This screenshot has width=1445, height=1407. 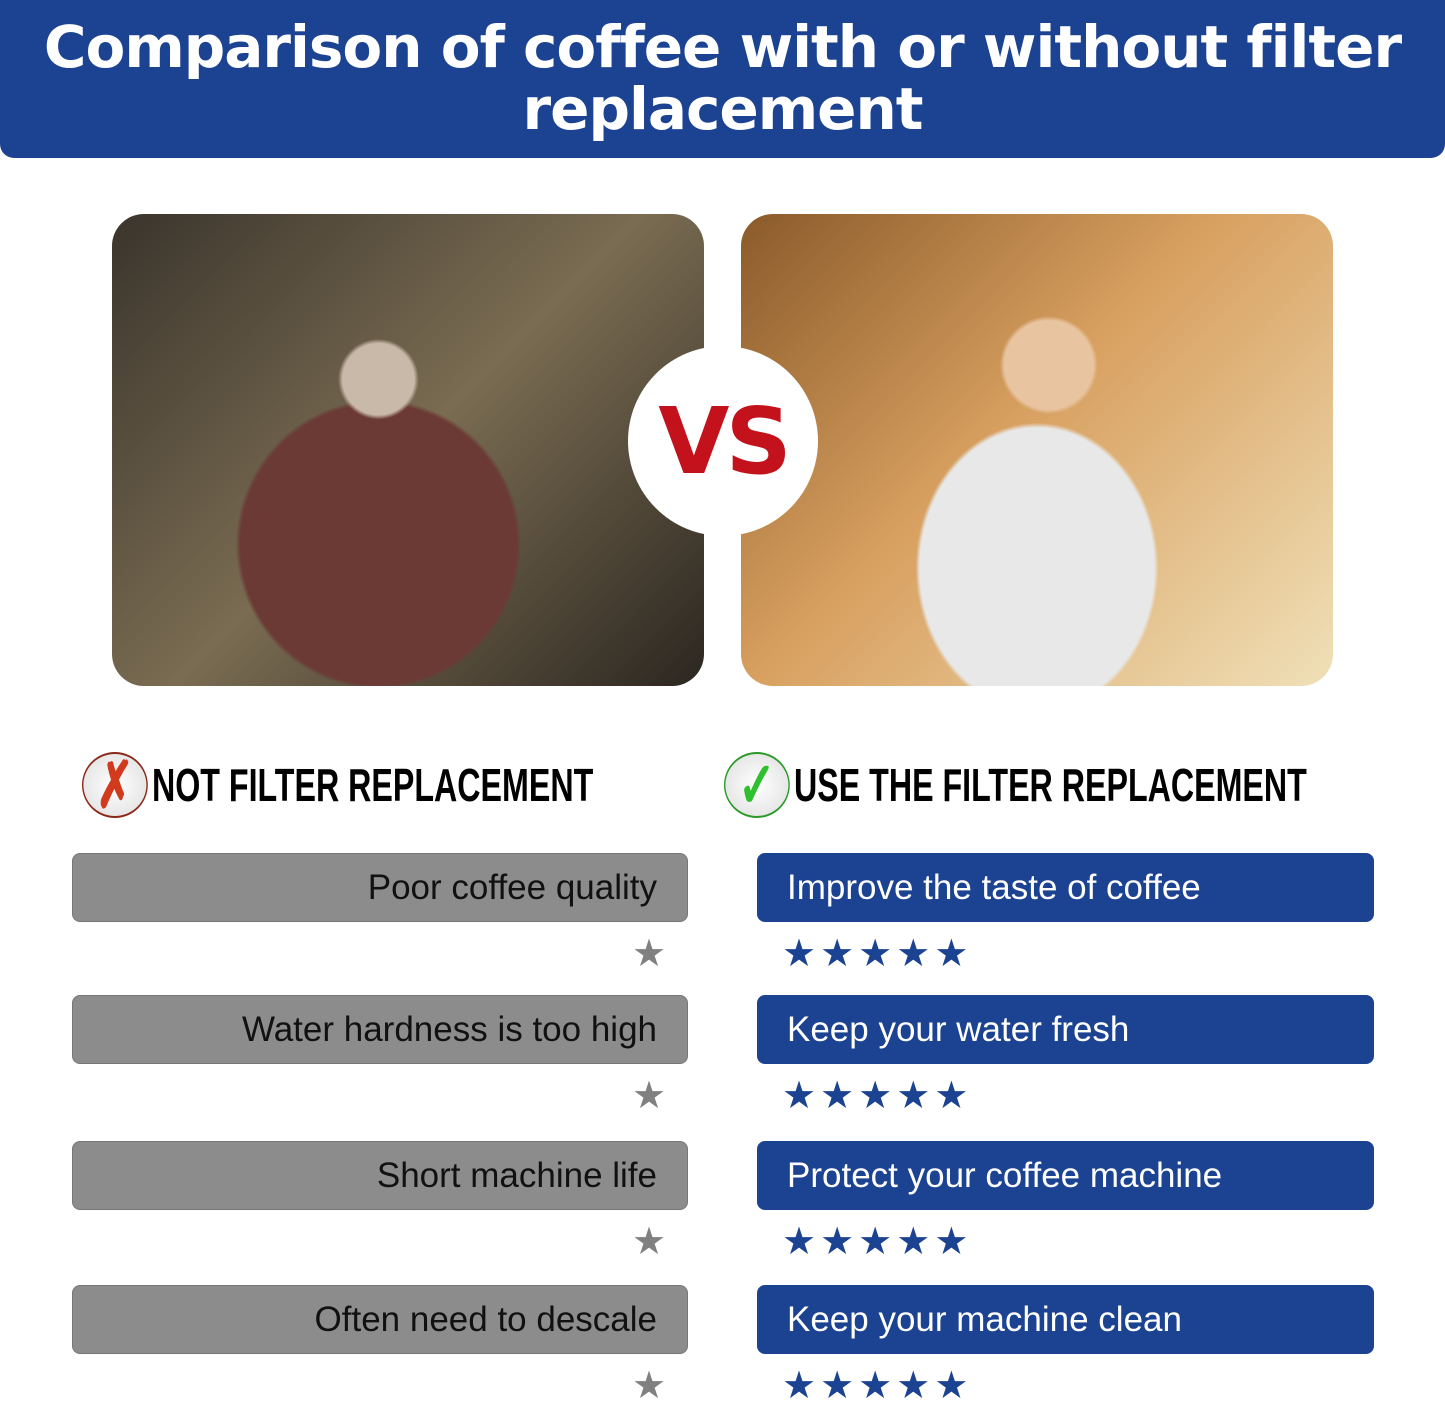 I want to click on x-mark-icon: ✗, so click(x=115, y=785).